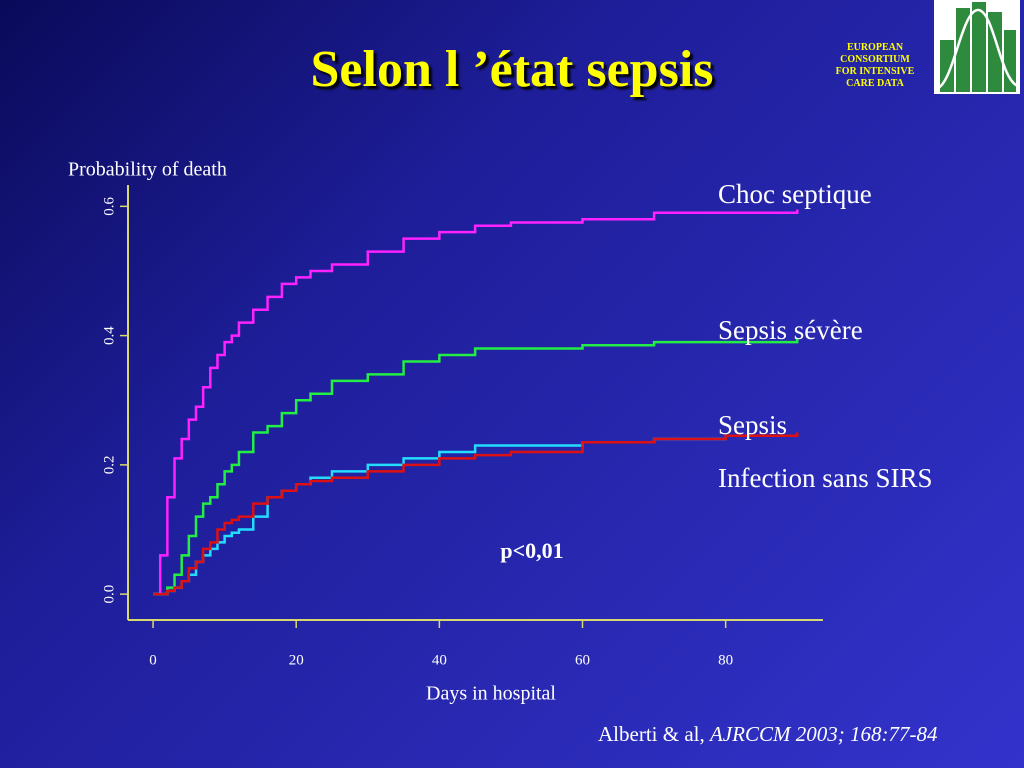 The image size is (1024, 768). What do you see at coordinates (582, 660) in the screenshot?
I see `x-tick-label: 60` at bounding box center [582, 660].